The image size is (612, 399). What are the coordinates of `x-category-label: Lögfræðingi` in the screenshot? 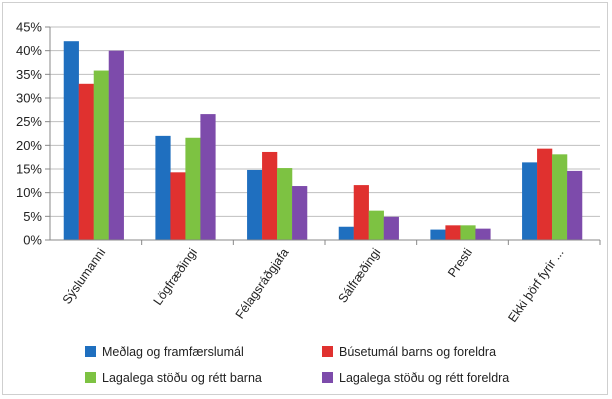 It's located at (175, 277).